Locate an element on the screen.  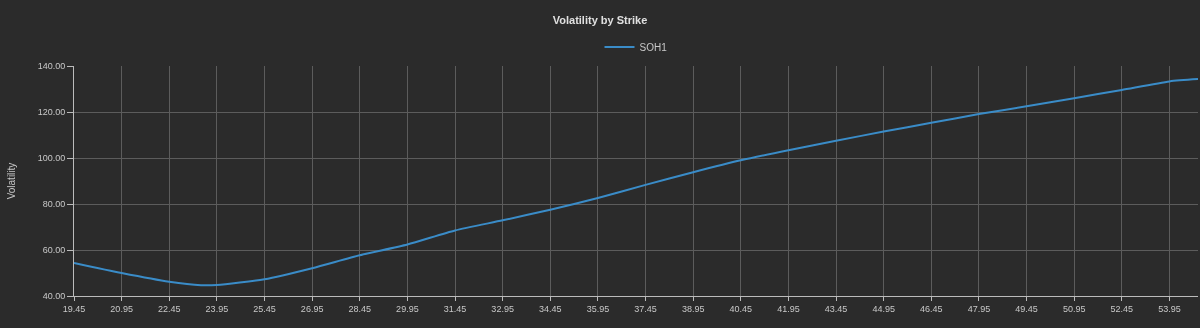
x-tick-label: 49.45 is located at coordinates (1026, 308).